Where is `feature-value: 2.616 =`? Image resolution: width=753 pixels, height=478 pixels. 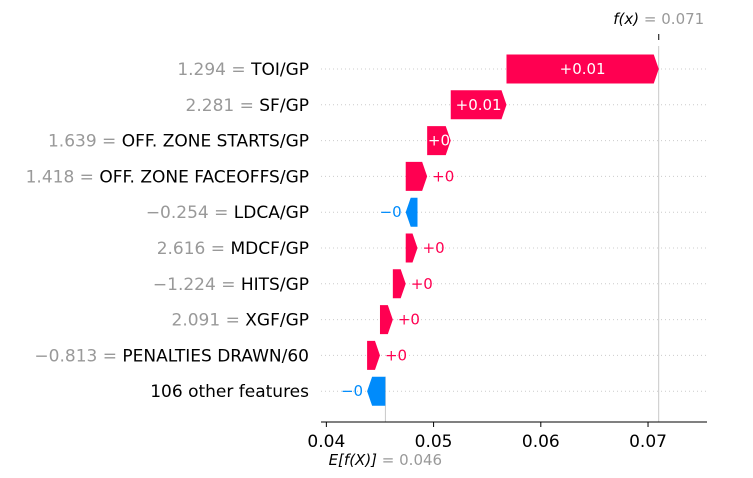 feature-value: 2.616 = is located at coordinates (194, 249).